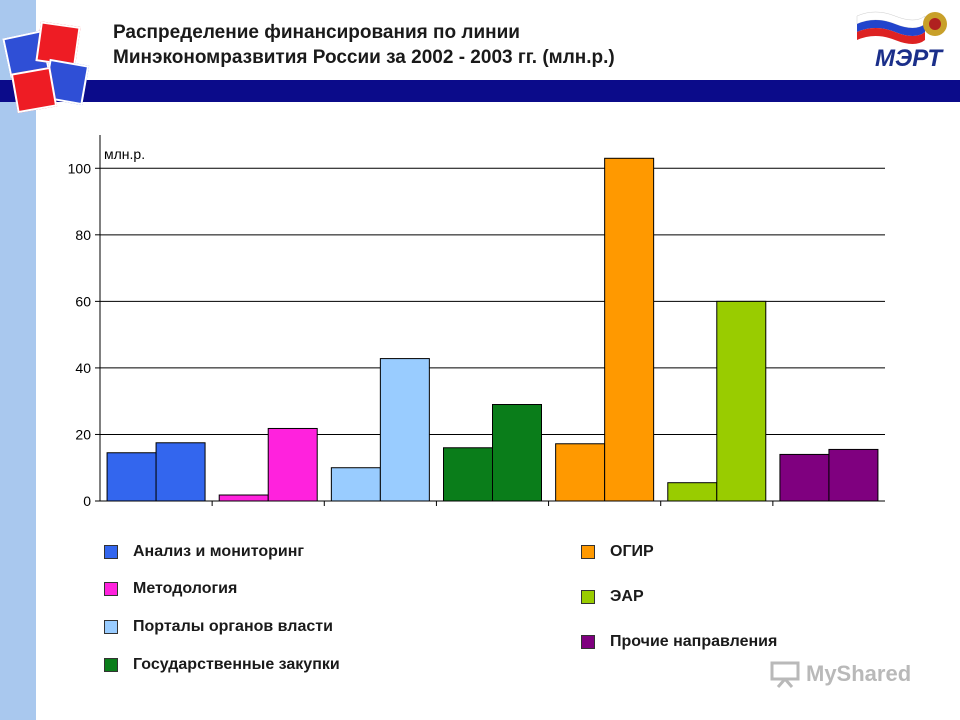 The image size is (960, 720). I want to click on legend-label: Государственные закупки, so click(236, 664).